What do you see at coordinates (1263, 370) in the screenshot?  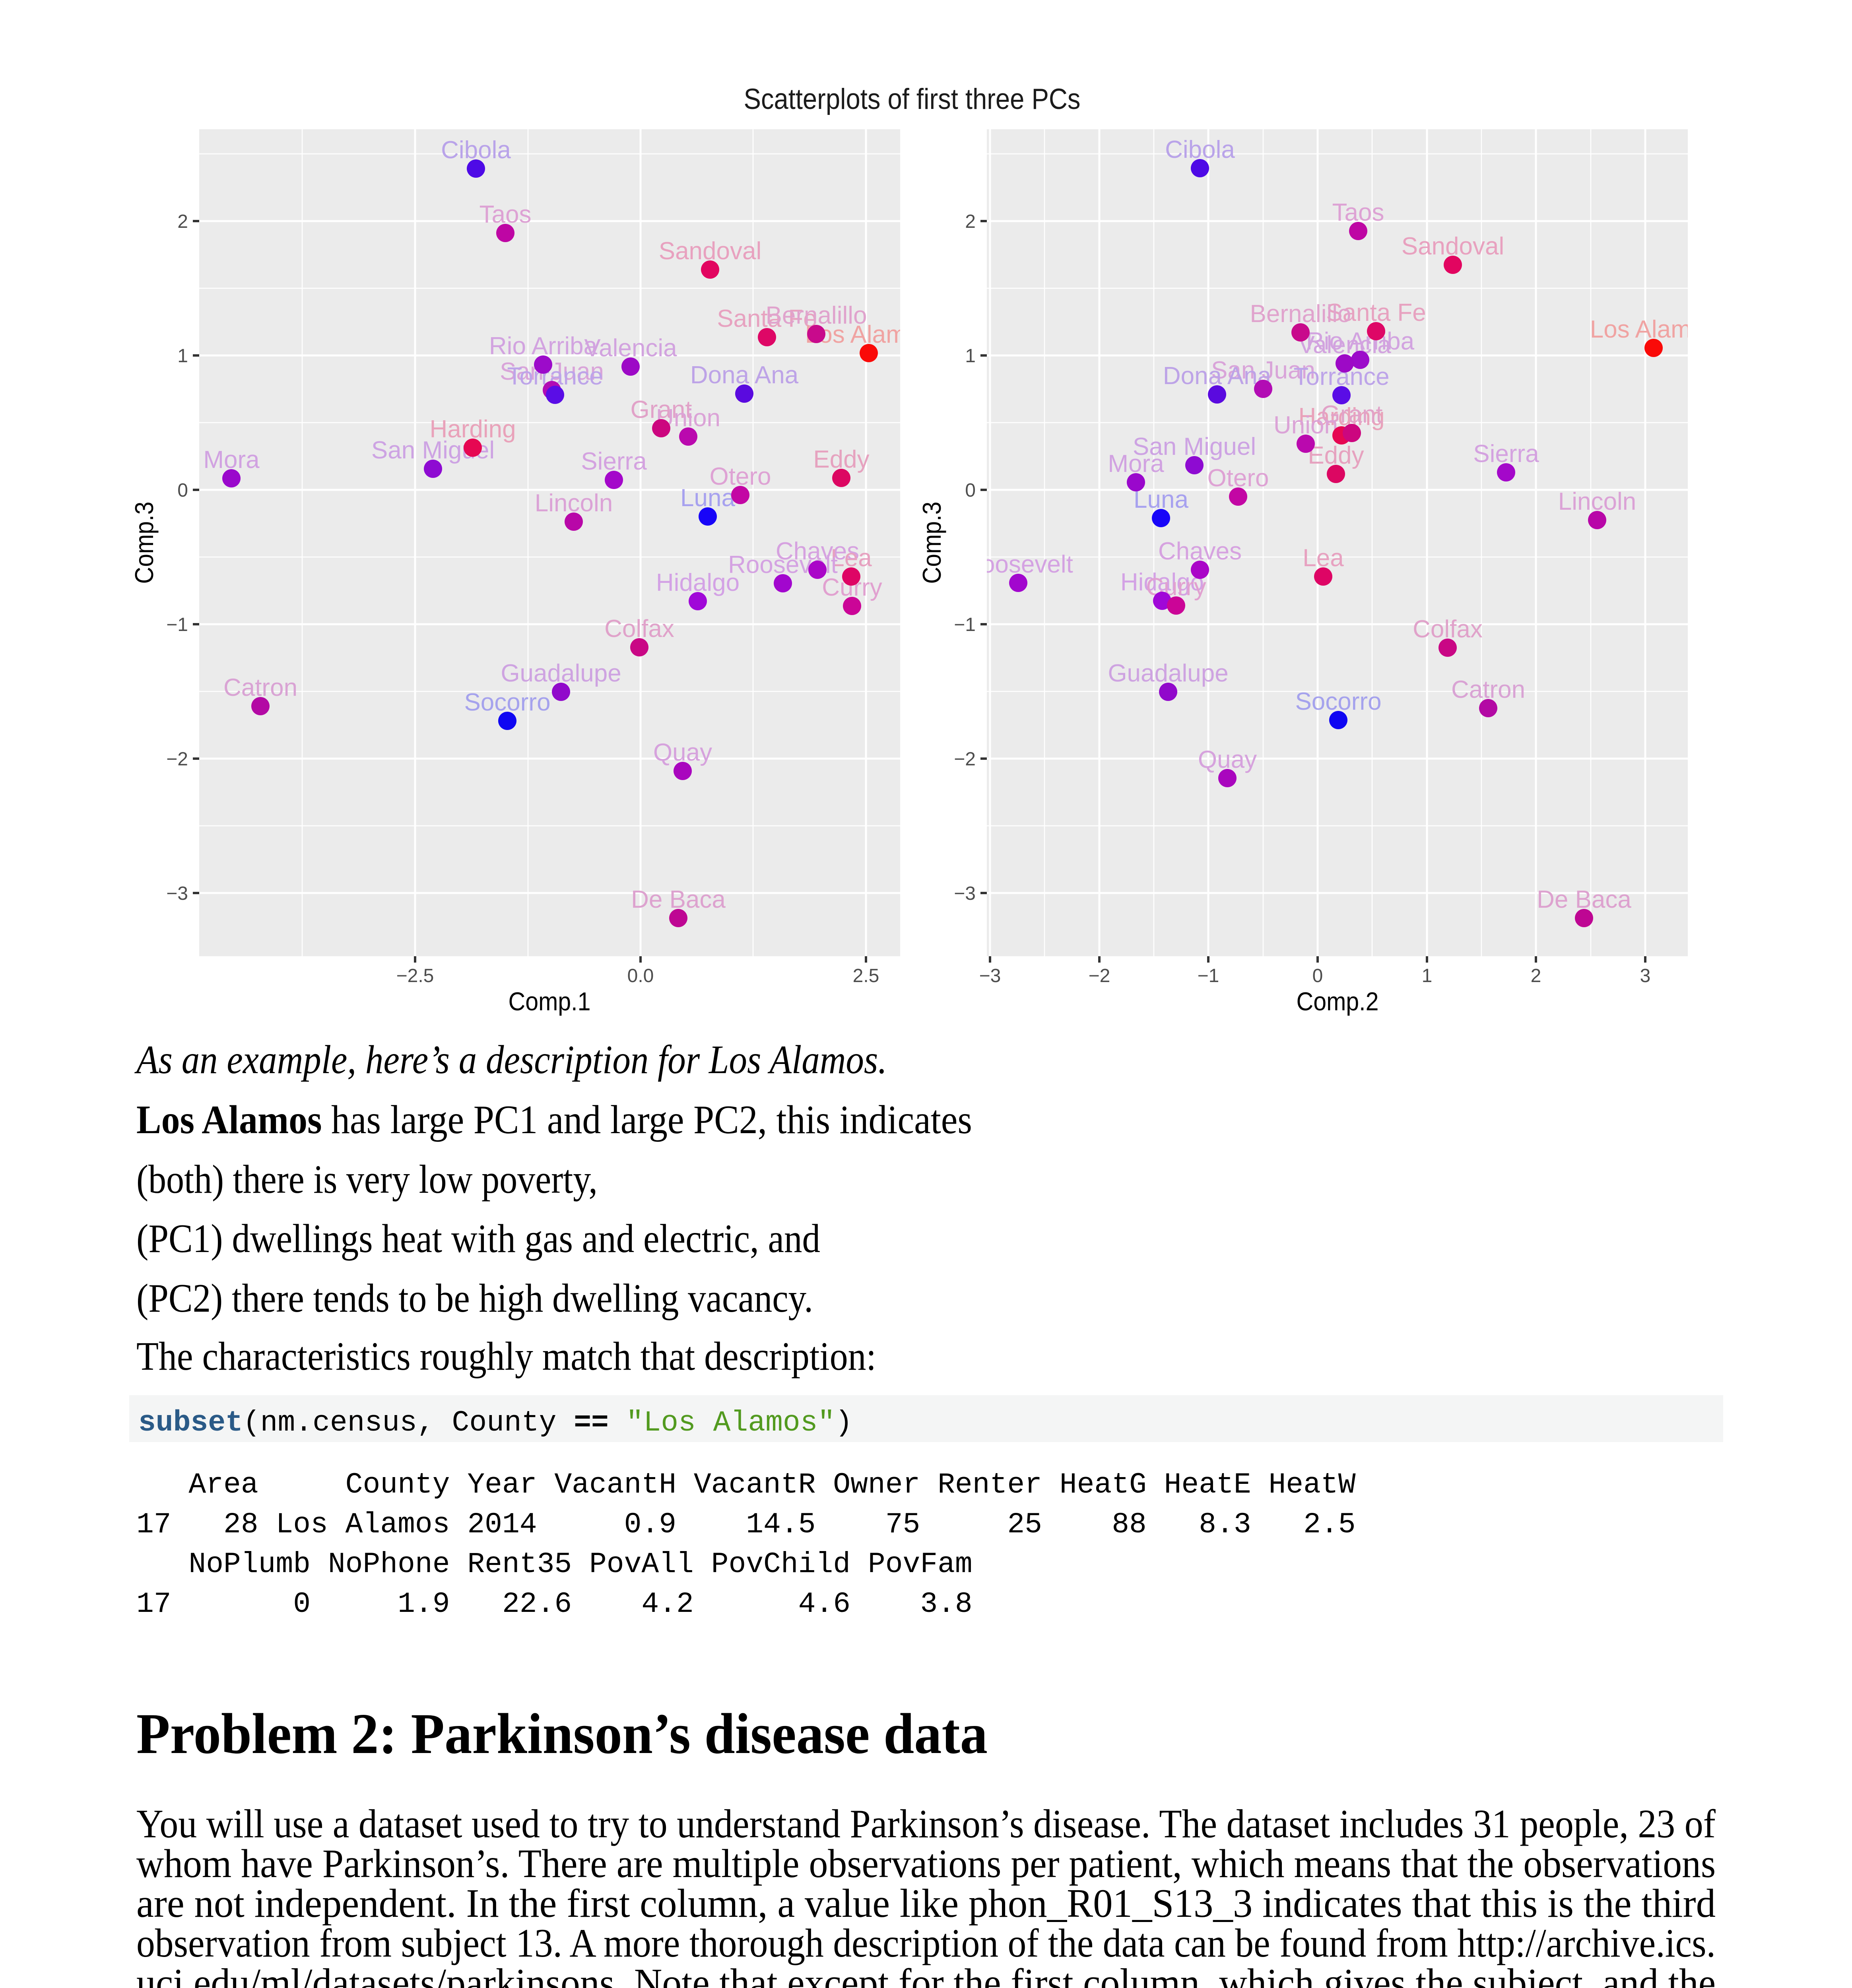 I see `svg-text: San Juan` at bounding box center [1263, 370].